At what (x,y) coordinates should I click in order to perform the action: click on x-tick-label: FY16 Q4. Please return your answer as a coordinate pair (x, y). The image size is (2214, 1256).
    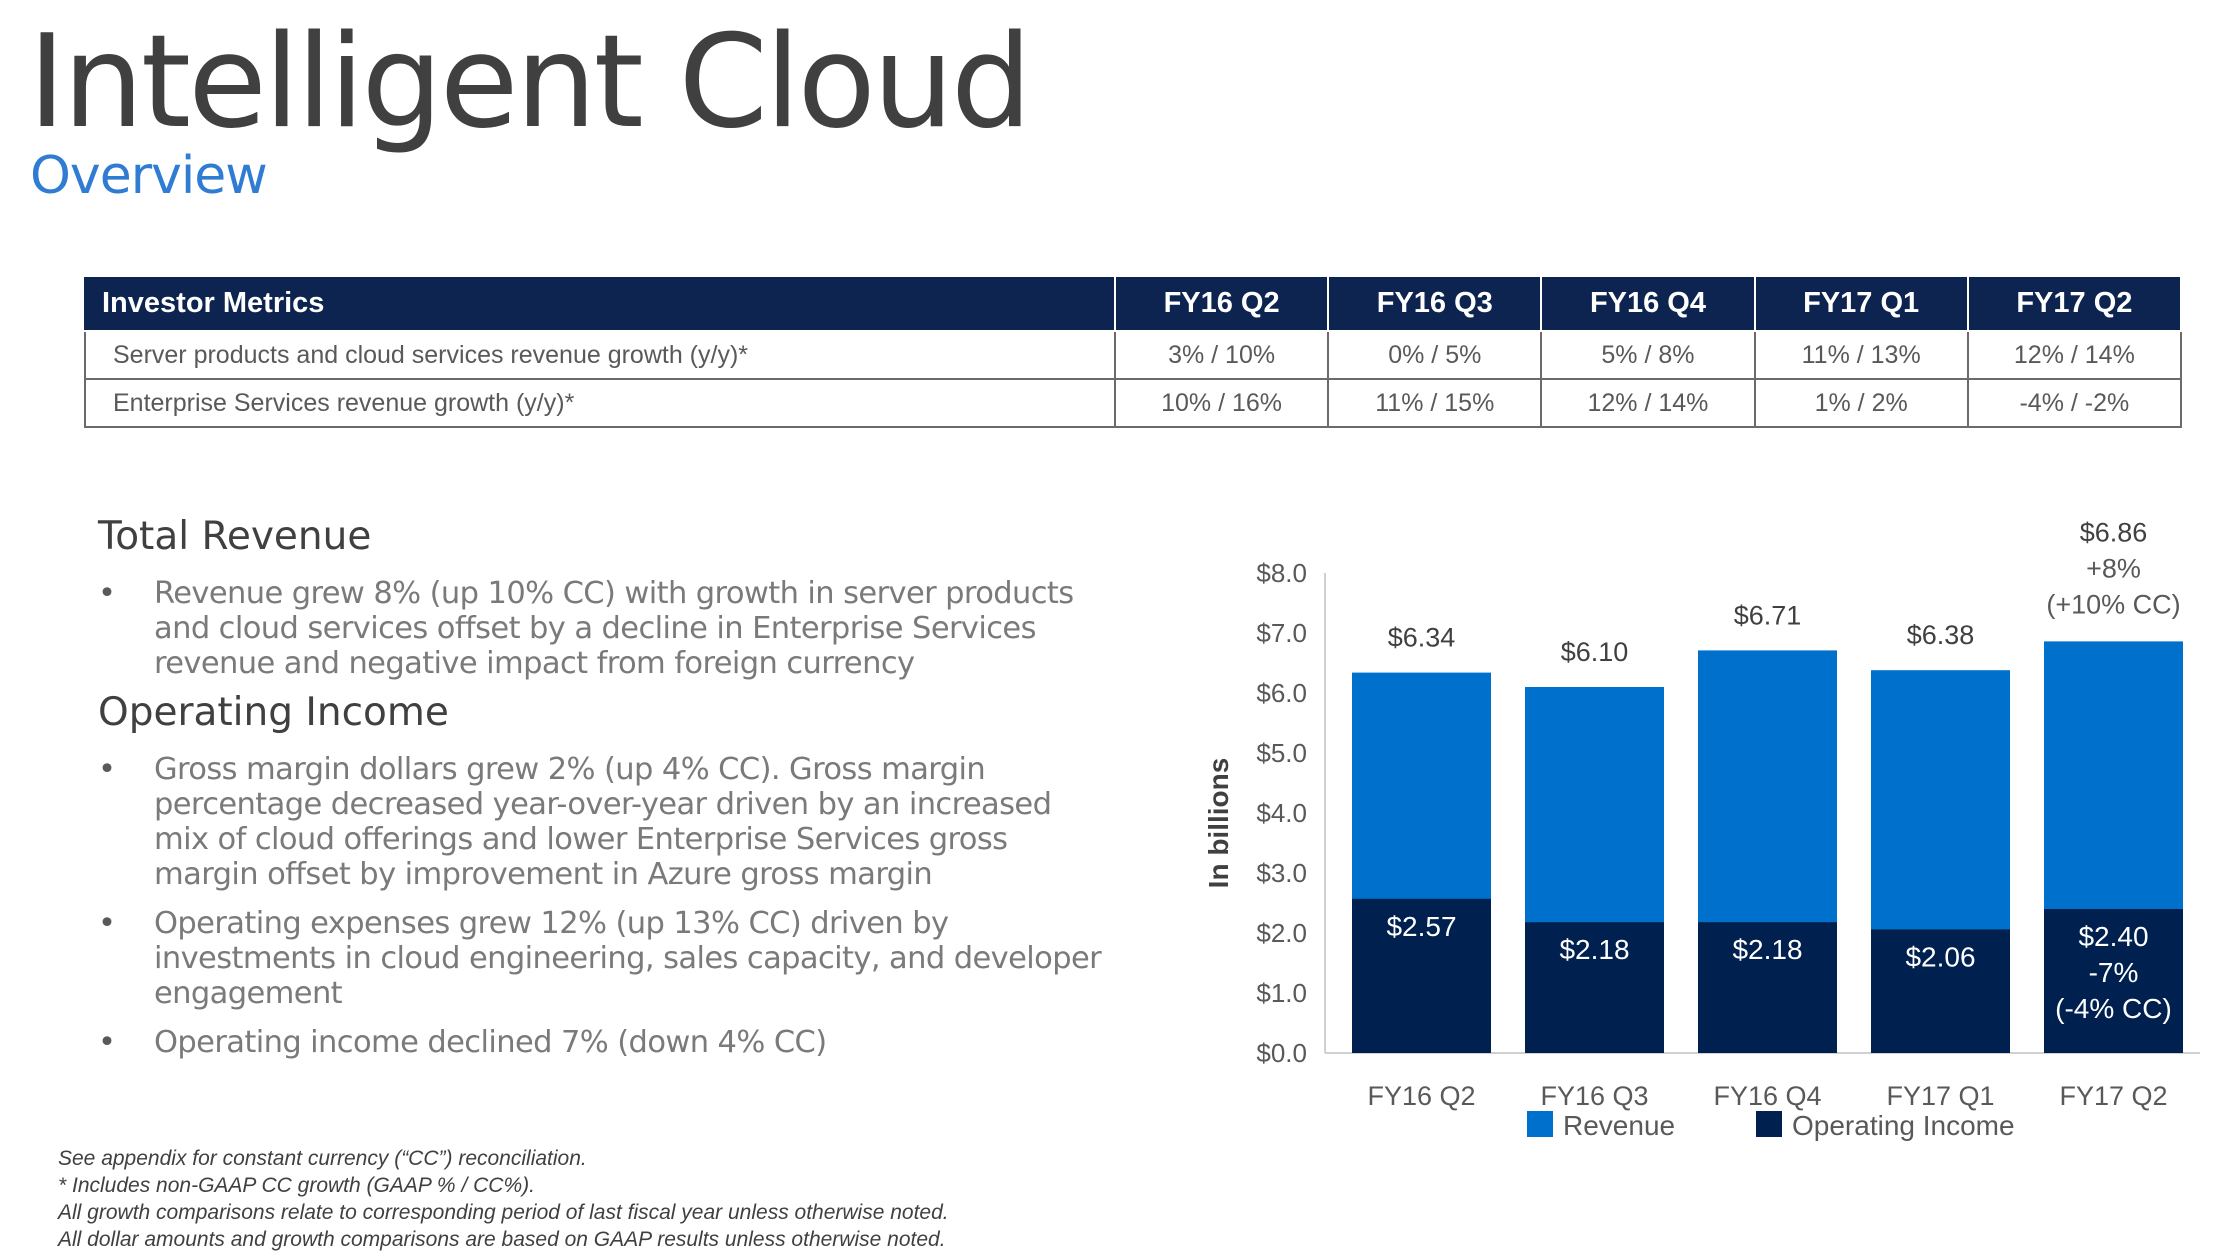
    Looking at the image, I should click on (1767, 1096).